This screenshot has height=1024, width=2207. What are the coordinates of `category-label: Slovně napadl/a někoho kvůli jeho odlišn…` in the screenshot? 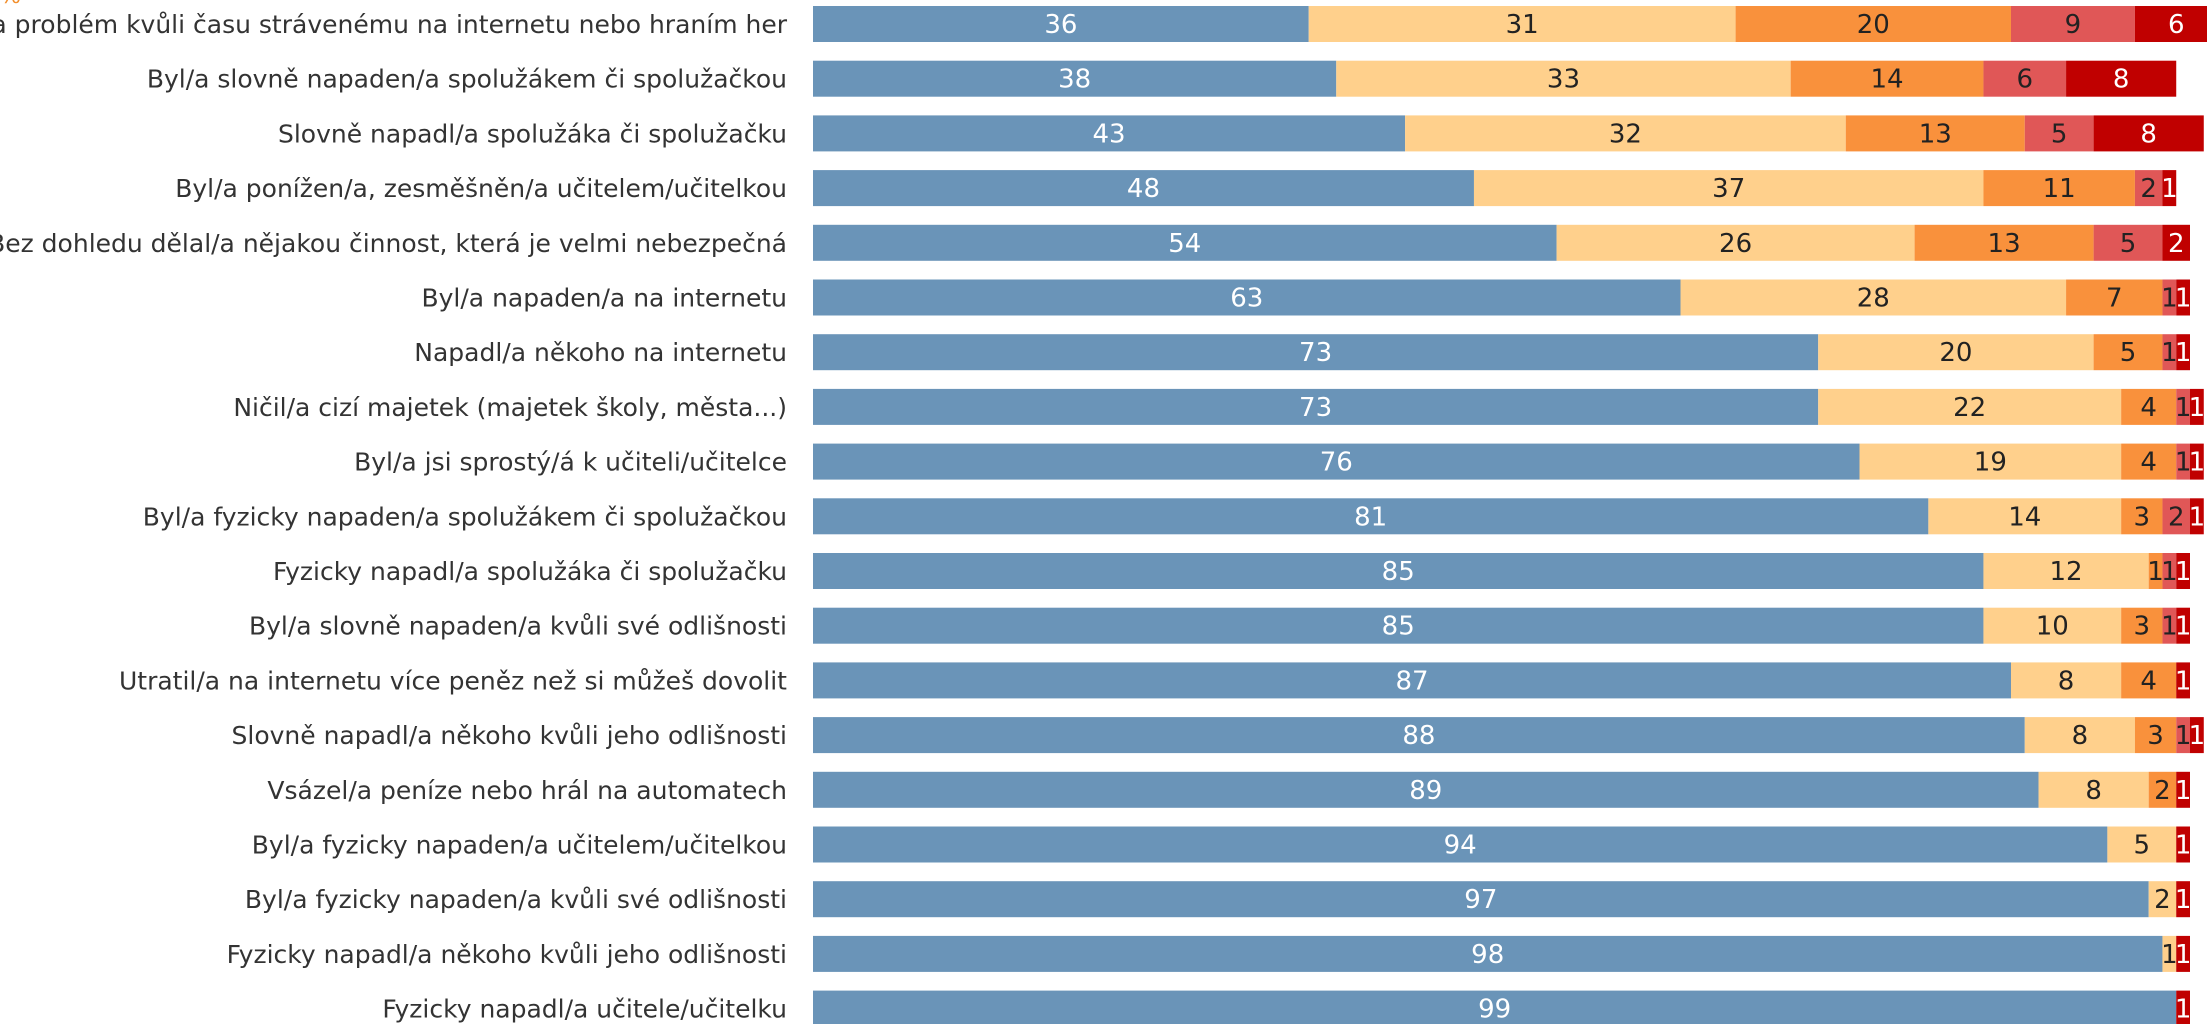 It's located at (510, 735).